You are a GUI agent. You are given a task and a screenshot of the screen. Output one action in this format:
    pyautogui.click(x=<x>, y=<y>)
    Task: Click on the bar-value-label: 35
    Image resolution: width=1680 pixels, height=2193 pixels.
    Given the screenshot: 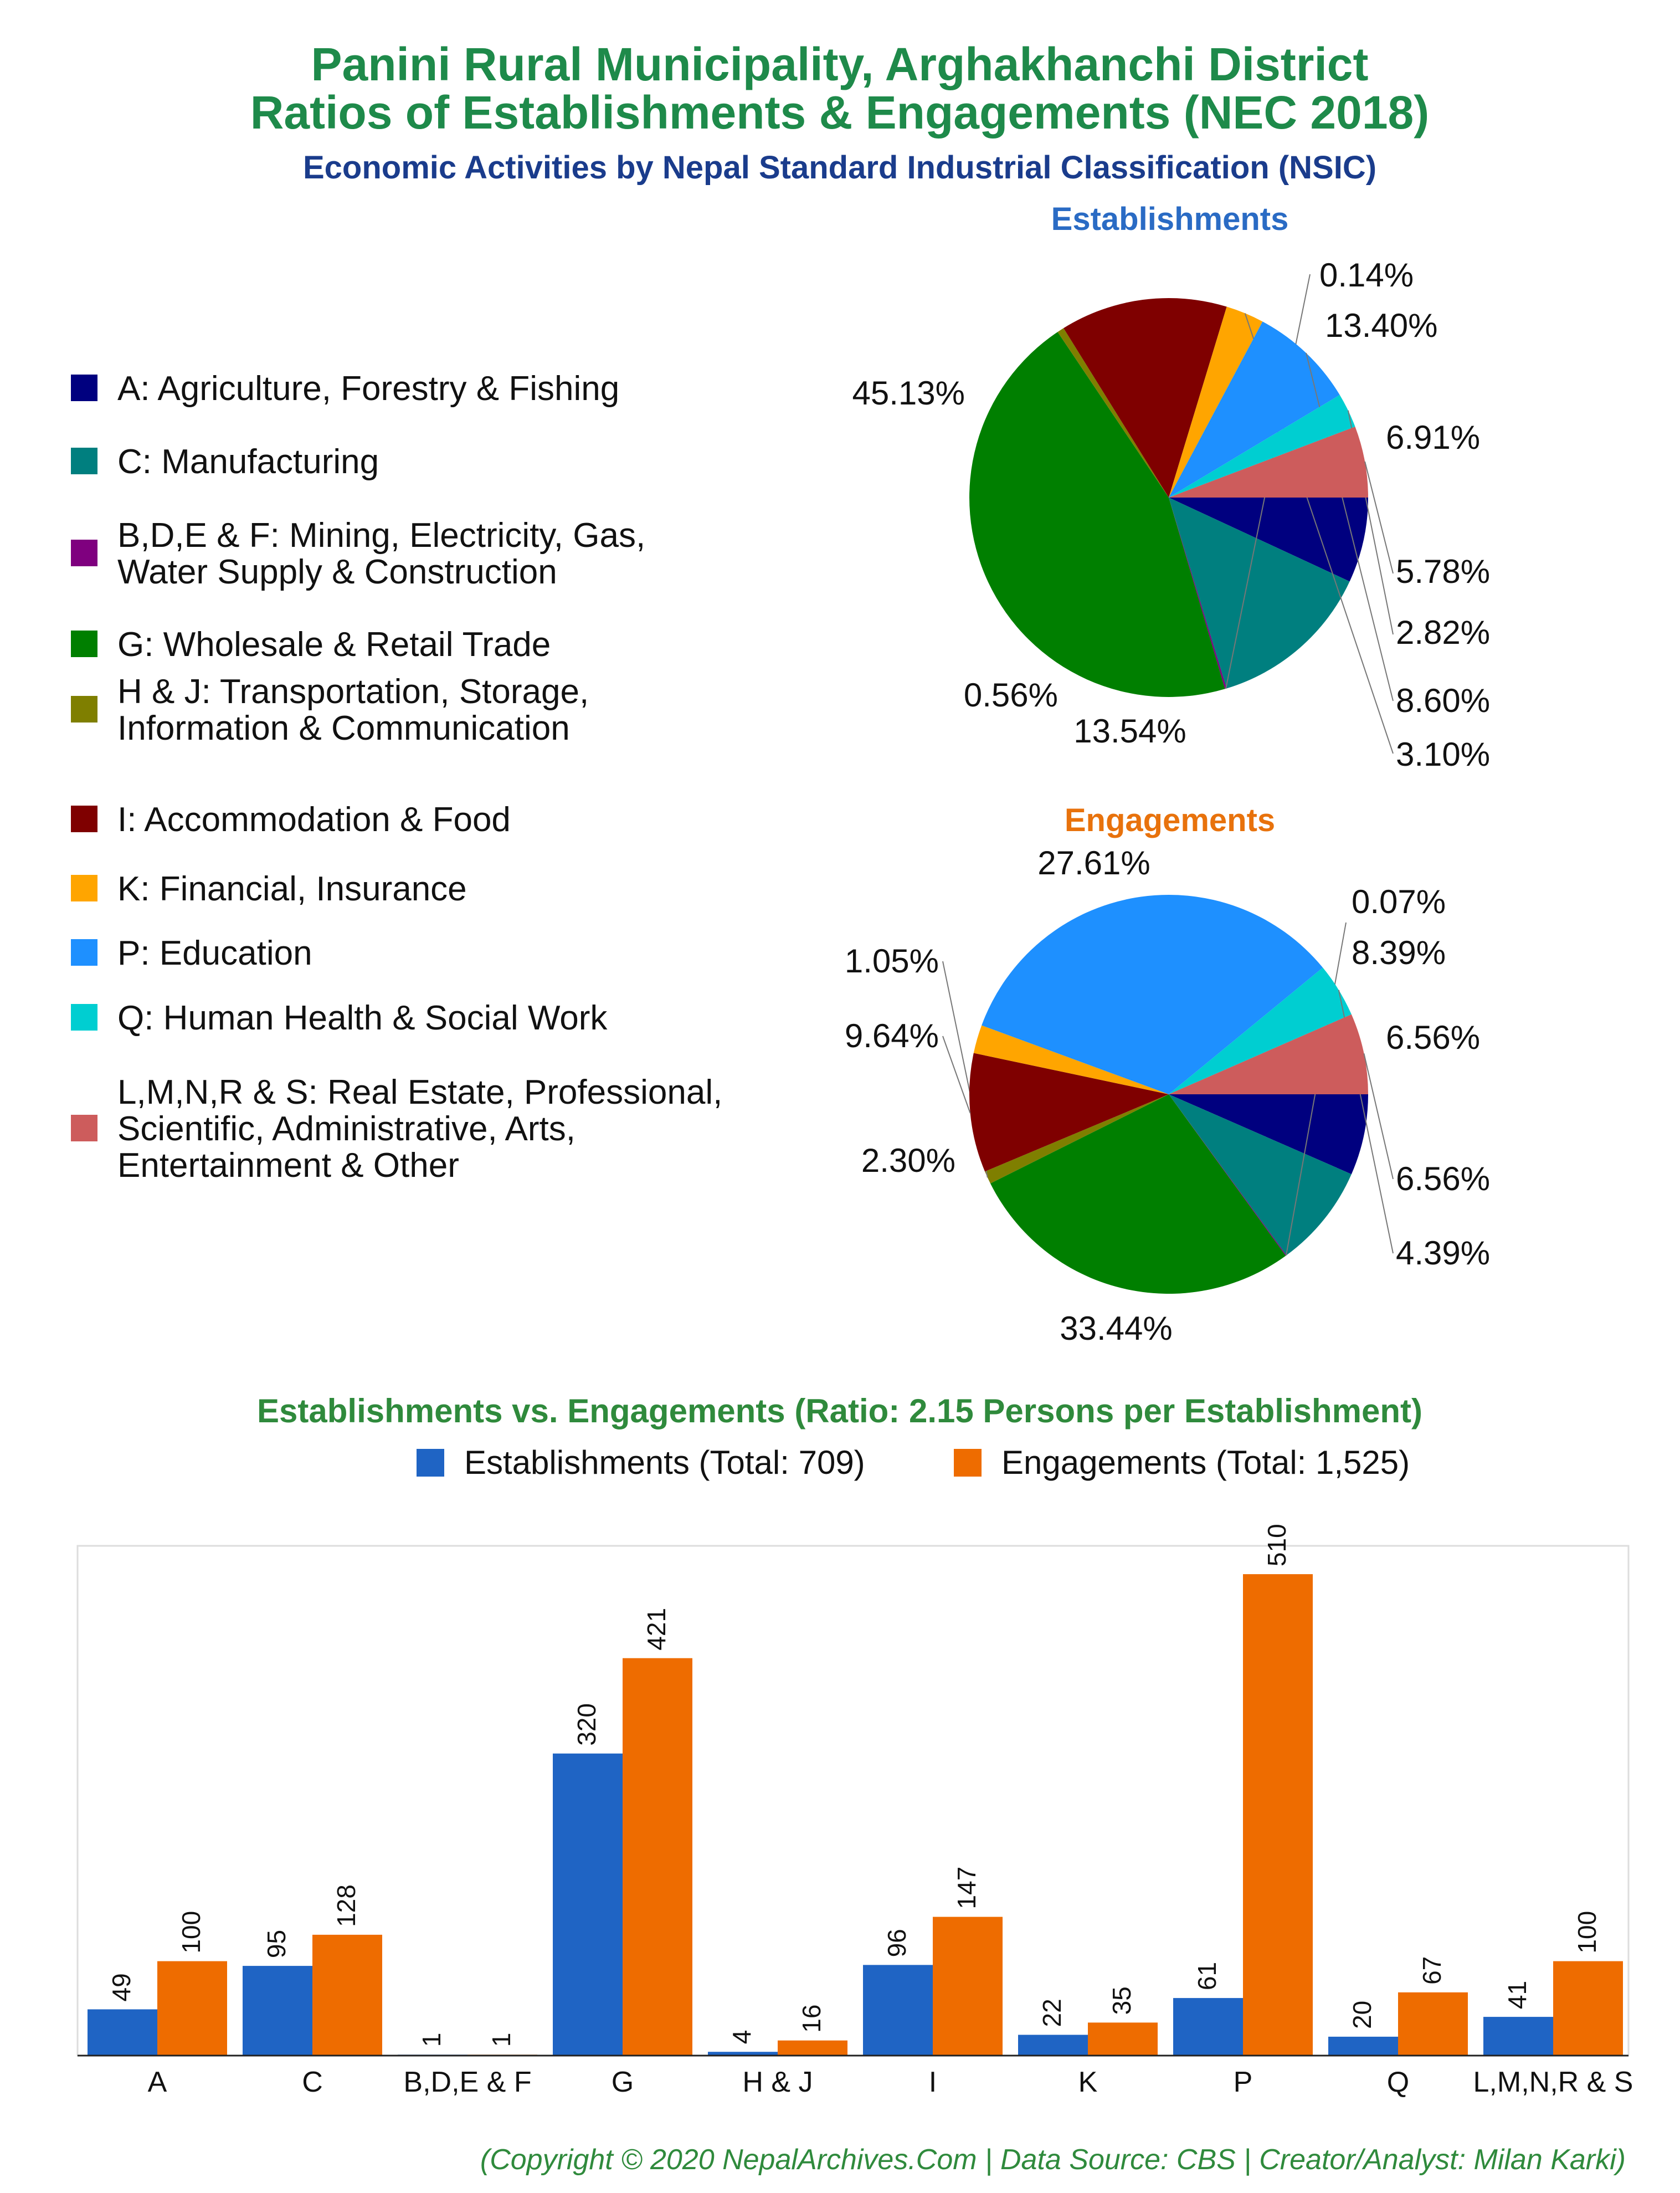 What is the action you would take?
    pyautogui.click(x=1121, y=2000)
    